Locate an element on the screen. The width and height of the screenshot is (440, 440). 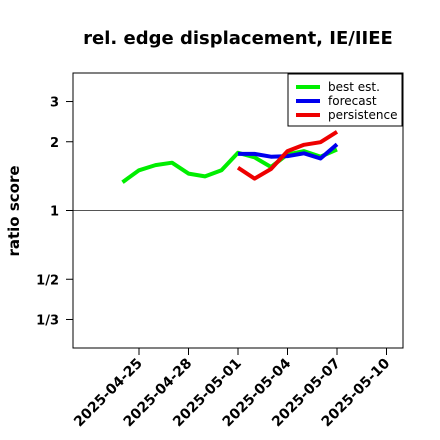
legend-label-3: persistence is located at coordinates (362, 115).